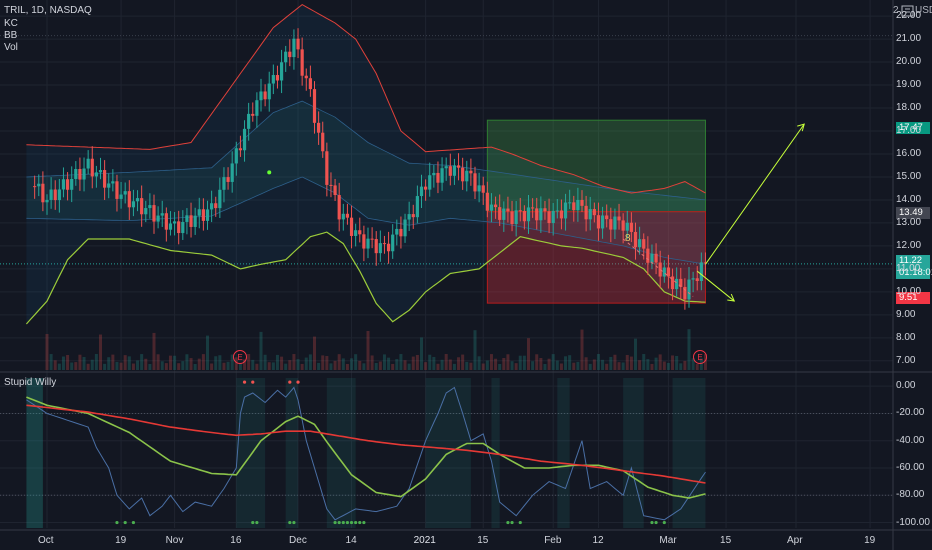 This screenshot has width=932, height=550. I want to click on stop-price-tag: 9.51, so click(913, 298).